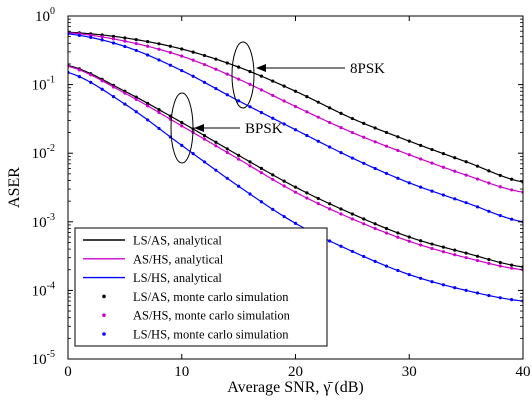  Describe the element at coordinates (177, 278) in the screenshot. I see `legend-label: LS/HS, analytical` at that location.